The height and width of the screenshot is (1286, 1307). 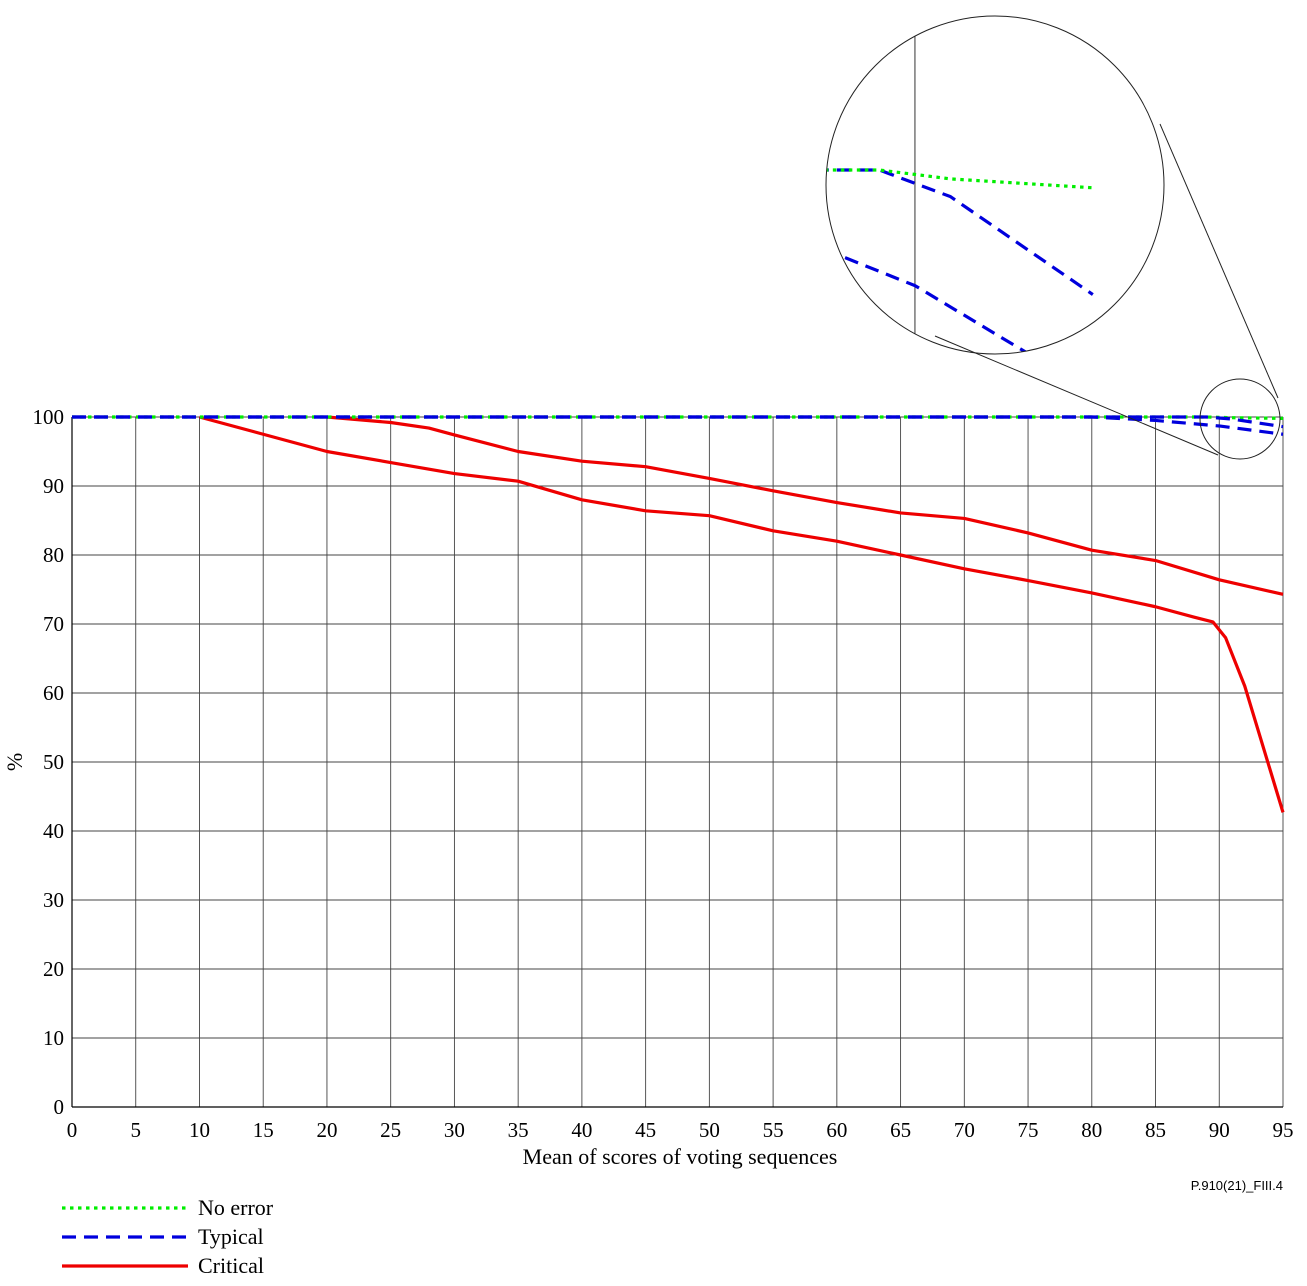 I want to click on x-tick-label: 5, so click(x=135, y=1130).